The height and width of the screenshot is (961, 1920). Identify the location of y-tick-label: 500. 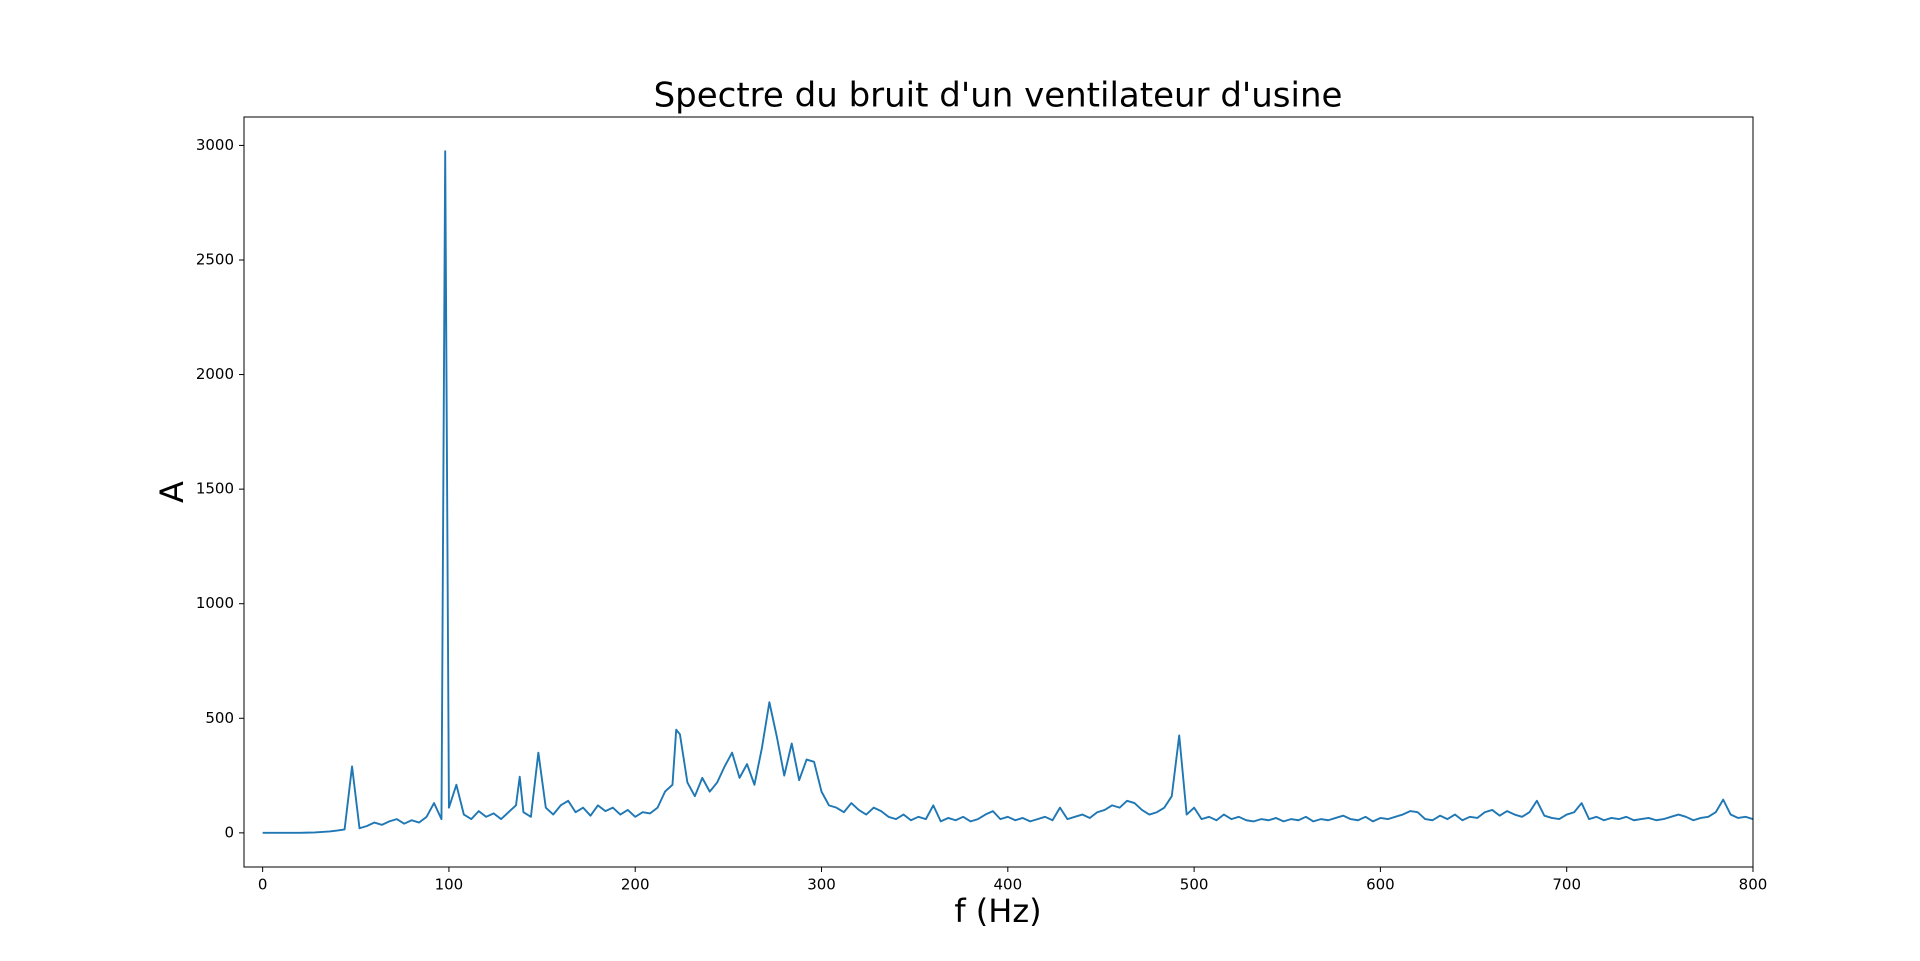
(219, 718).